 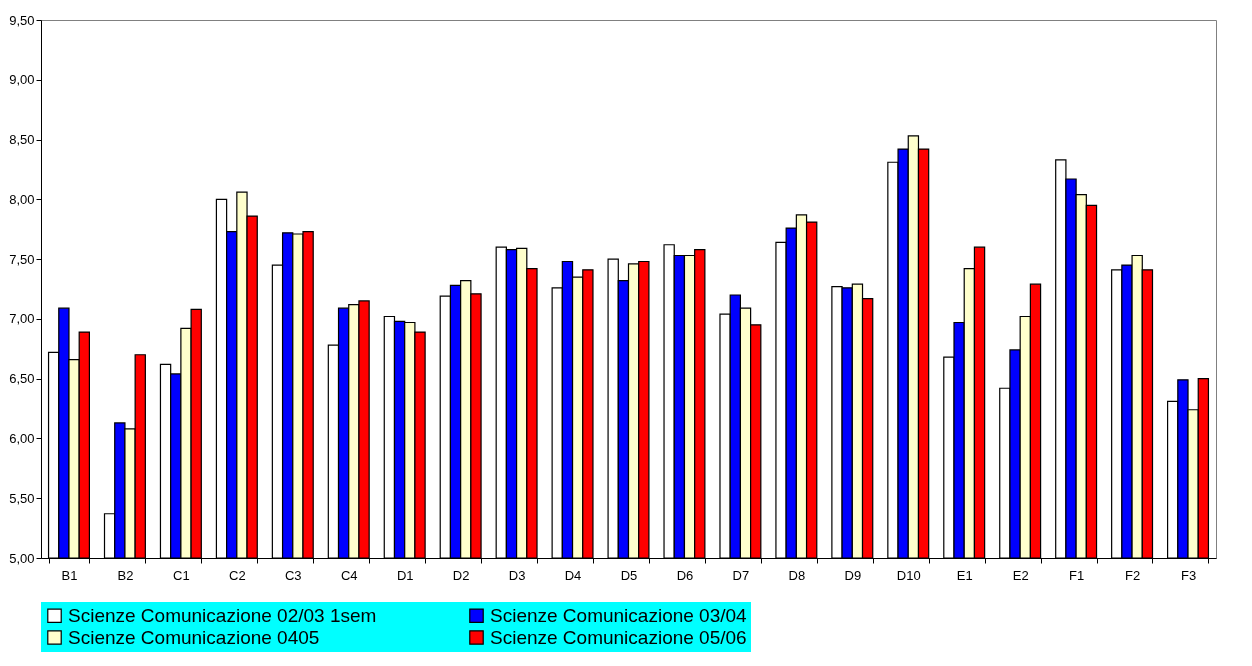 What do you see at coordinates (573, 575) in the screenshot?
I see `x-tick-label: D4` at bounding box center [573, 575].